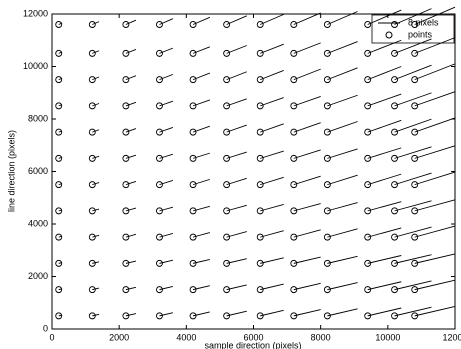  What do you see at coordinates (420, 34) in the screenshot?
I see `legend-label: points` at bounding box center [420, 34].